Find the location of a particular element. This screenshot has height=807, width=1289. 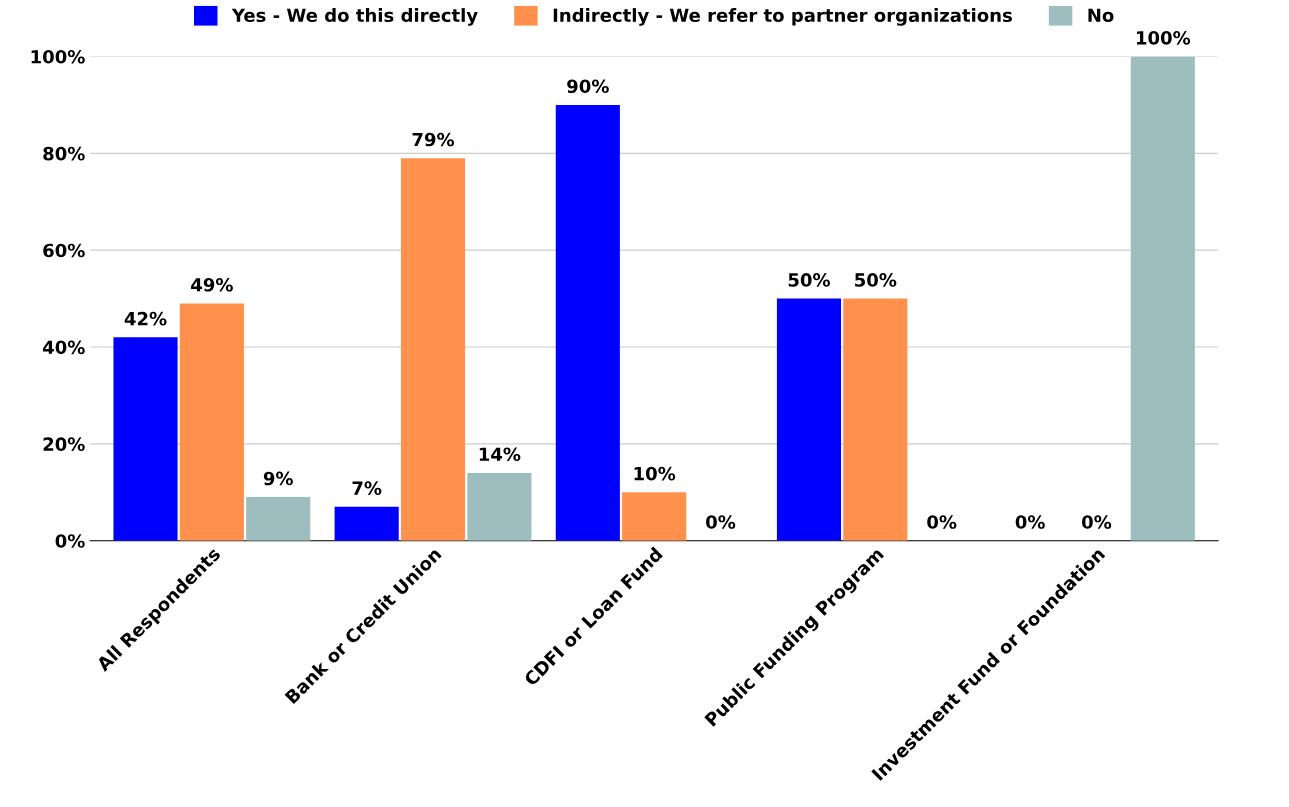

y-tick-label: 60% is located at coordinates (64, 250).